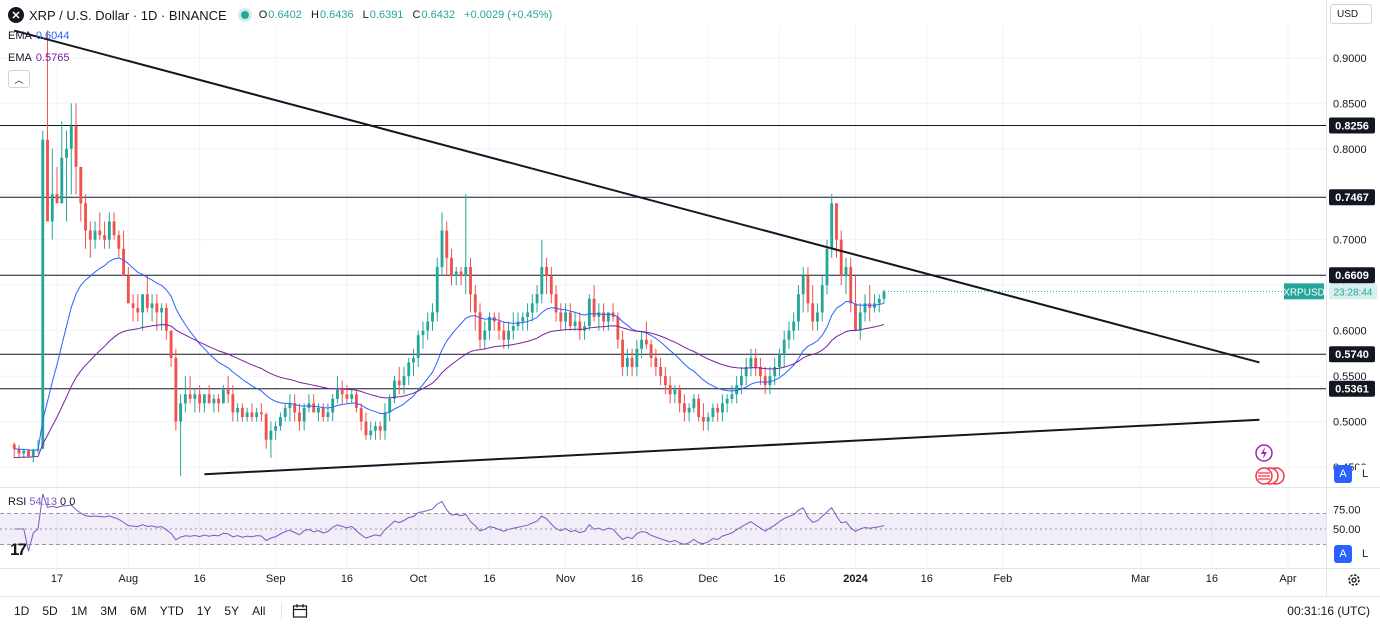 The image size is (1380, 625). Describe the element at coordinates (1350, 423) in the screenshot. I see `y-tick-label: 0.5000` at that location.